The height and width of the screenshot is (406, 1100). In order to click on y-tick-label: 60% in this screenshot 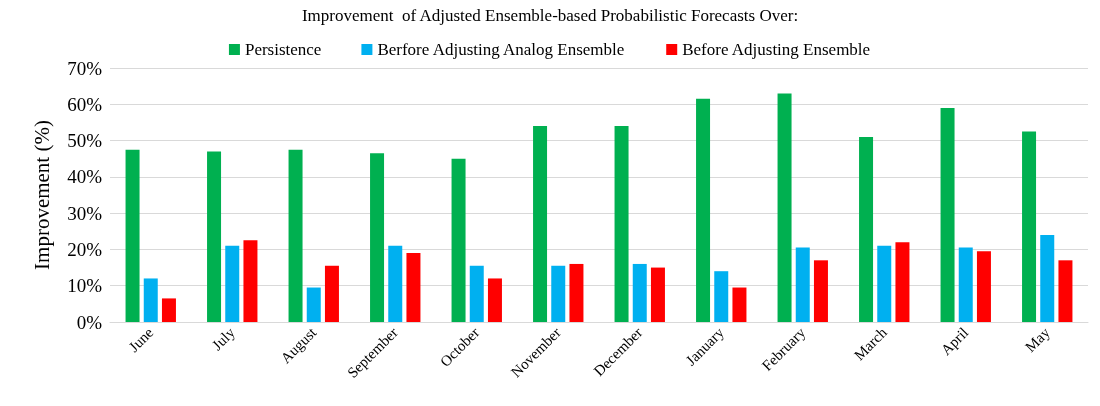, I will do `click(85, 104)`.